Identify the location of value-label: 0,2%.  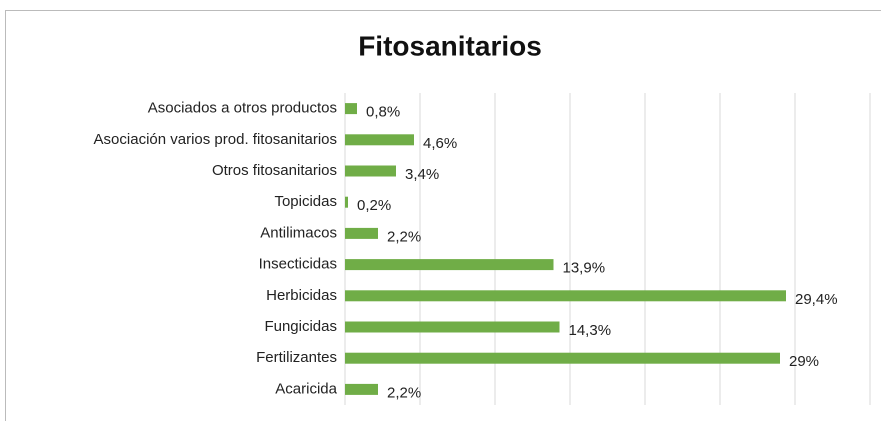
(374, 205).